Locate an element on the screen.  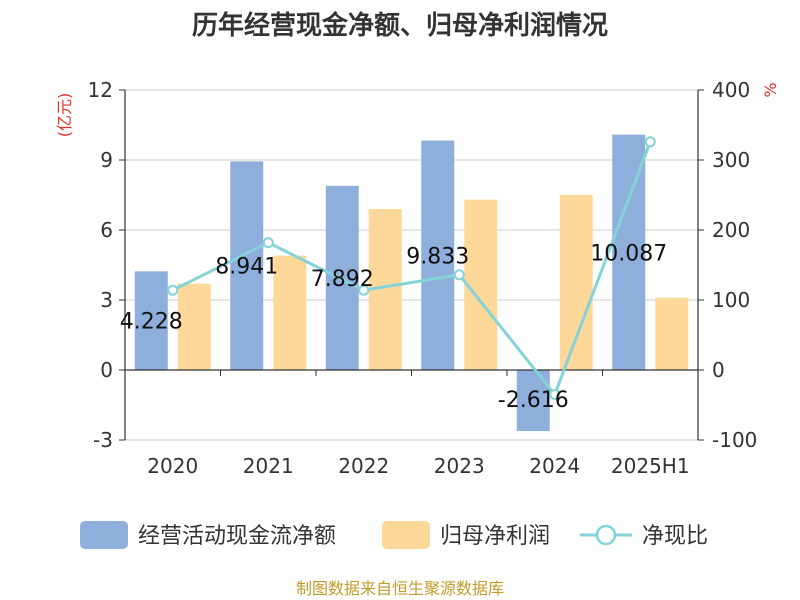
x-tick-label: 2020 is located at coordinates (172, 466).